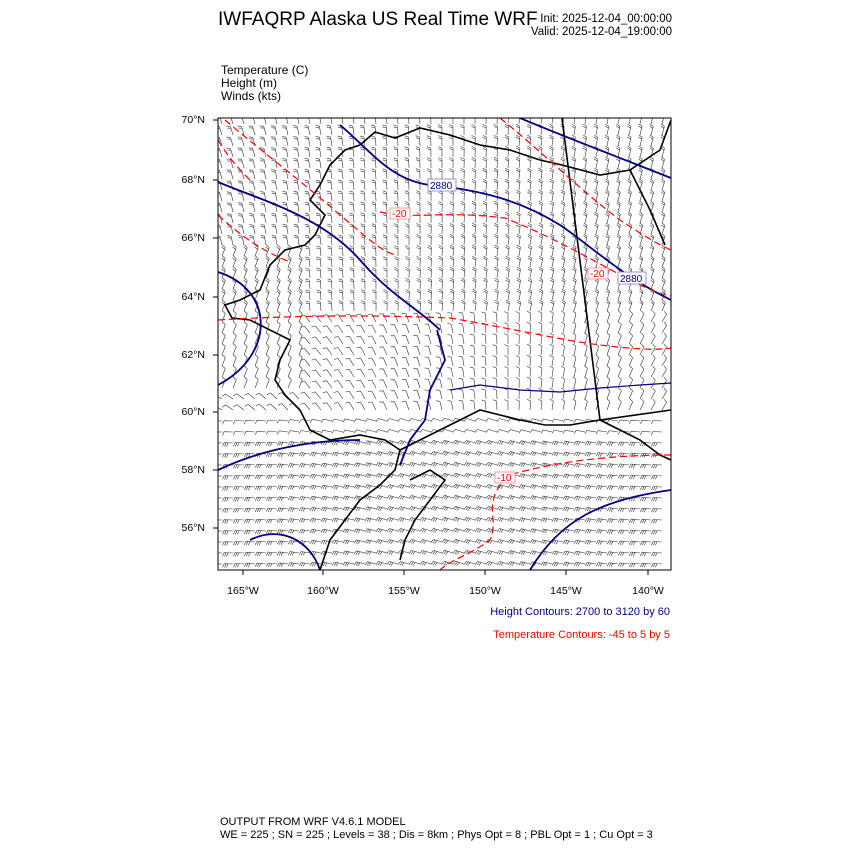  Describe the element at coordinates (648, 591) in the screenshot. I see `lon-label: 140°W` at that location.